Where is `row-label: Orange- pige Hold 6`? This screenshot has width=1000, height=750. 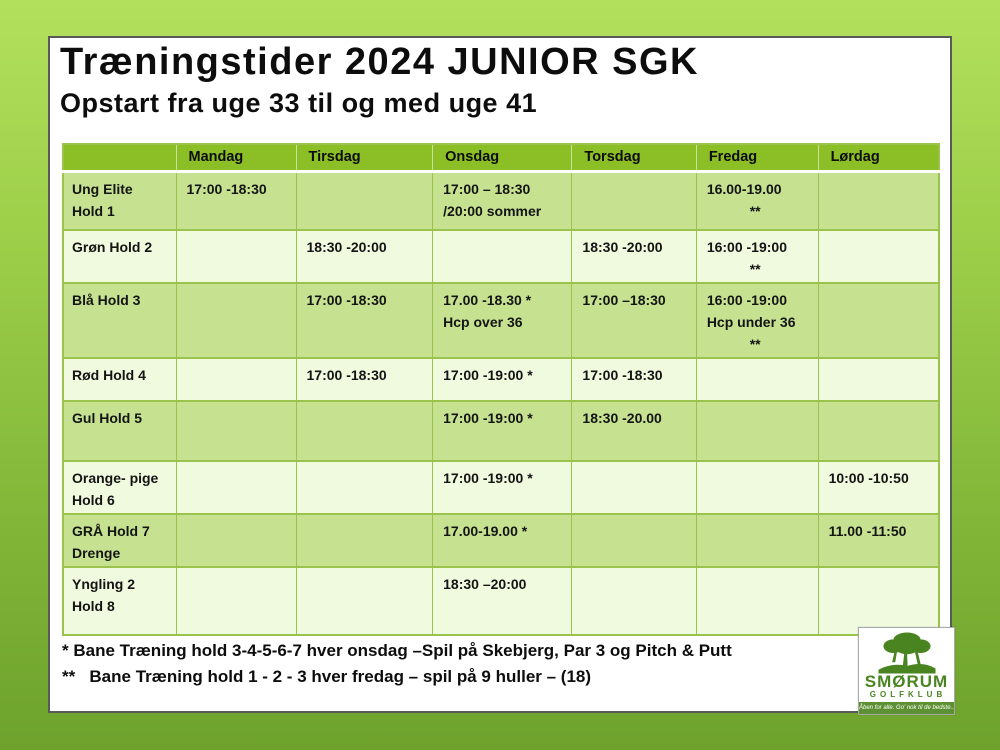 row-label: Orange- pige Hold 6 is located at coordinates (119, 487).